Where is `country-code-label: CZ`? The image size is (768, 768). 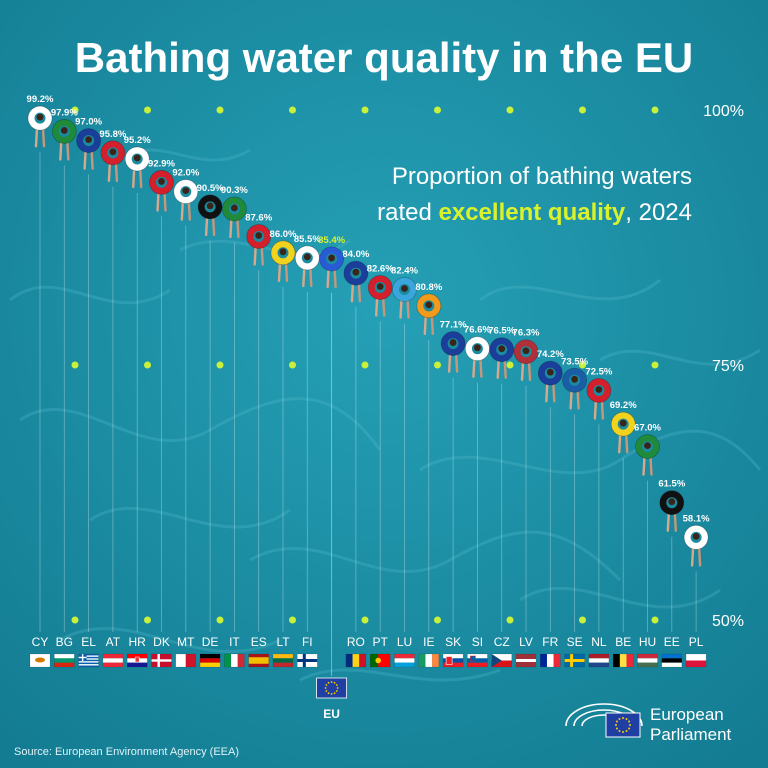
country-code-label: CZ is located at coordinates (502, 642).